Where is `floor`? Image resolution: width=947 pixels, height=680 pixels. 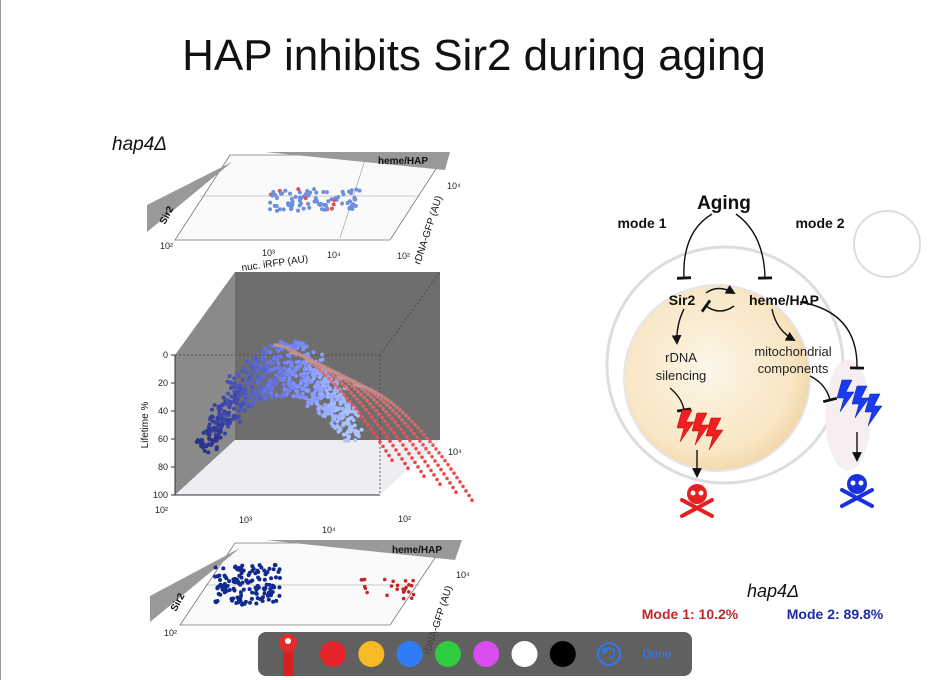 floor is located at coordinates (307, 467).